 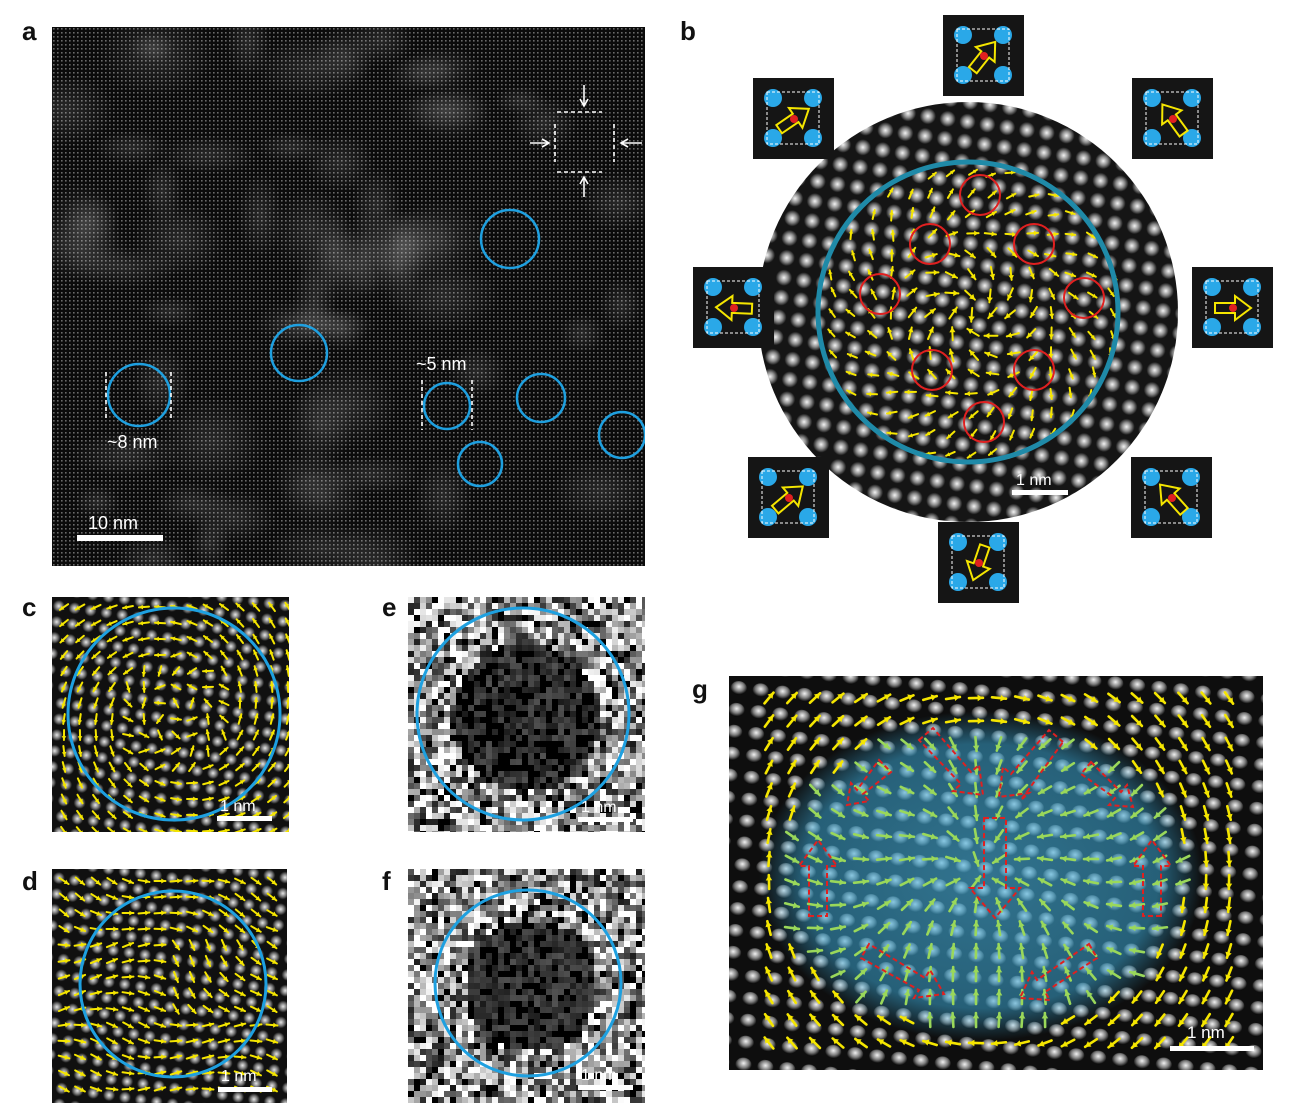 What do you see at coordinates (996, 873) in the screenshot?
I see `panel-g: 1 nm` at bounding box center [996, 873].